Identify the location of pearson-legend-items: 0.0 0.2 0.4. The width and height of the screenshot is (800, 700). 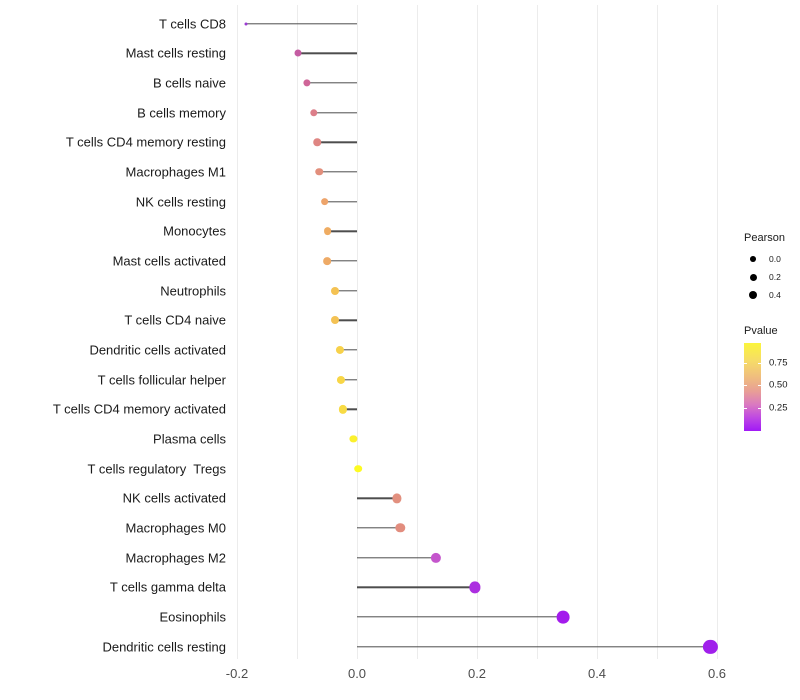
(772, 277).